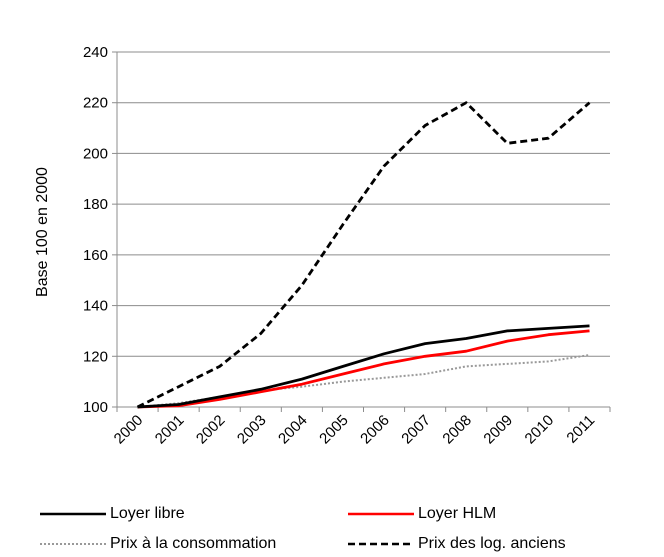 The width and height of the screenshot is (664, 557). I want to click on legend-swatch-solid-black, so click(73, 514).